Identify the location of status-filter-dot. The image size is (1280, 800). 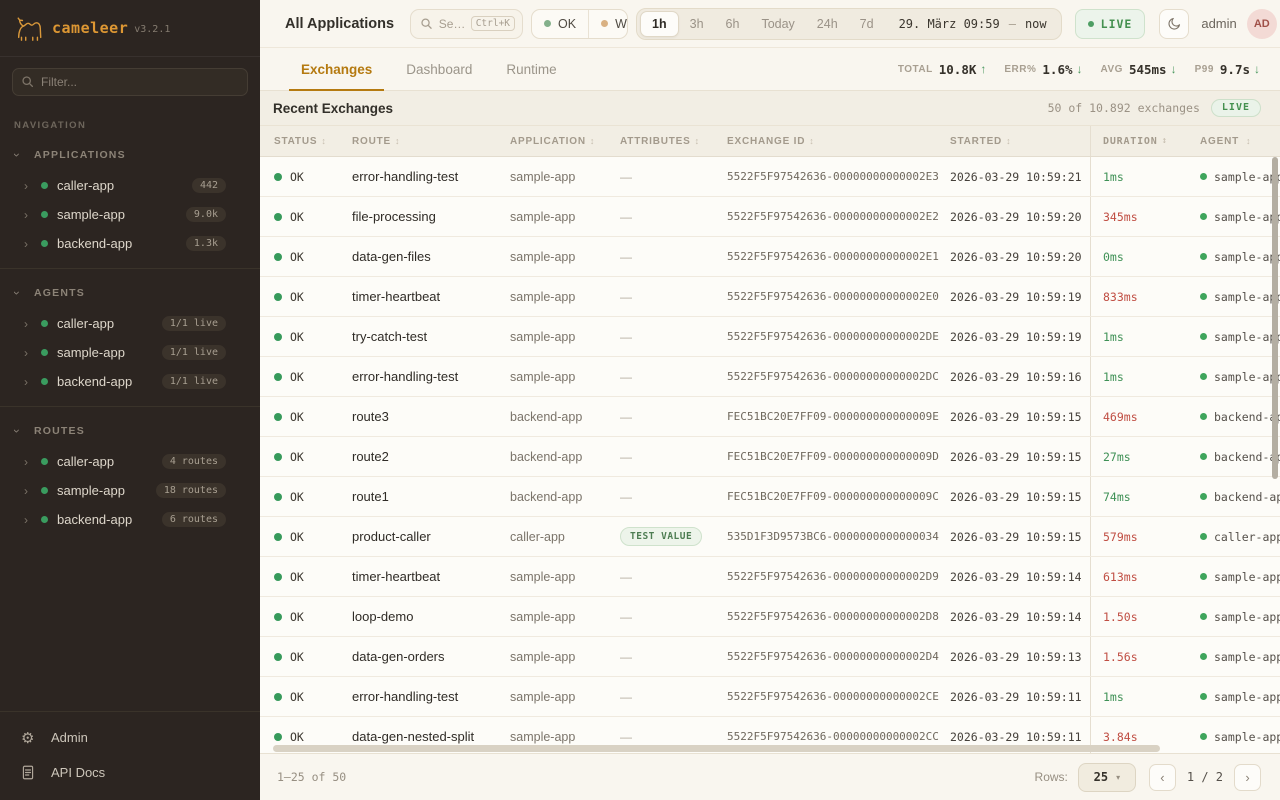
(605, 23).